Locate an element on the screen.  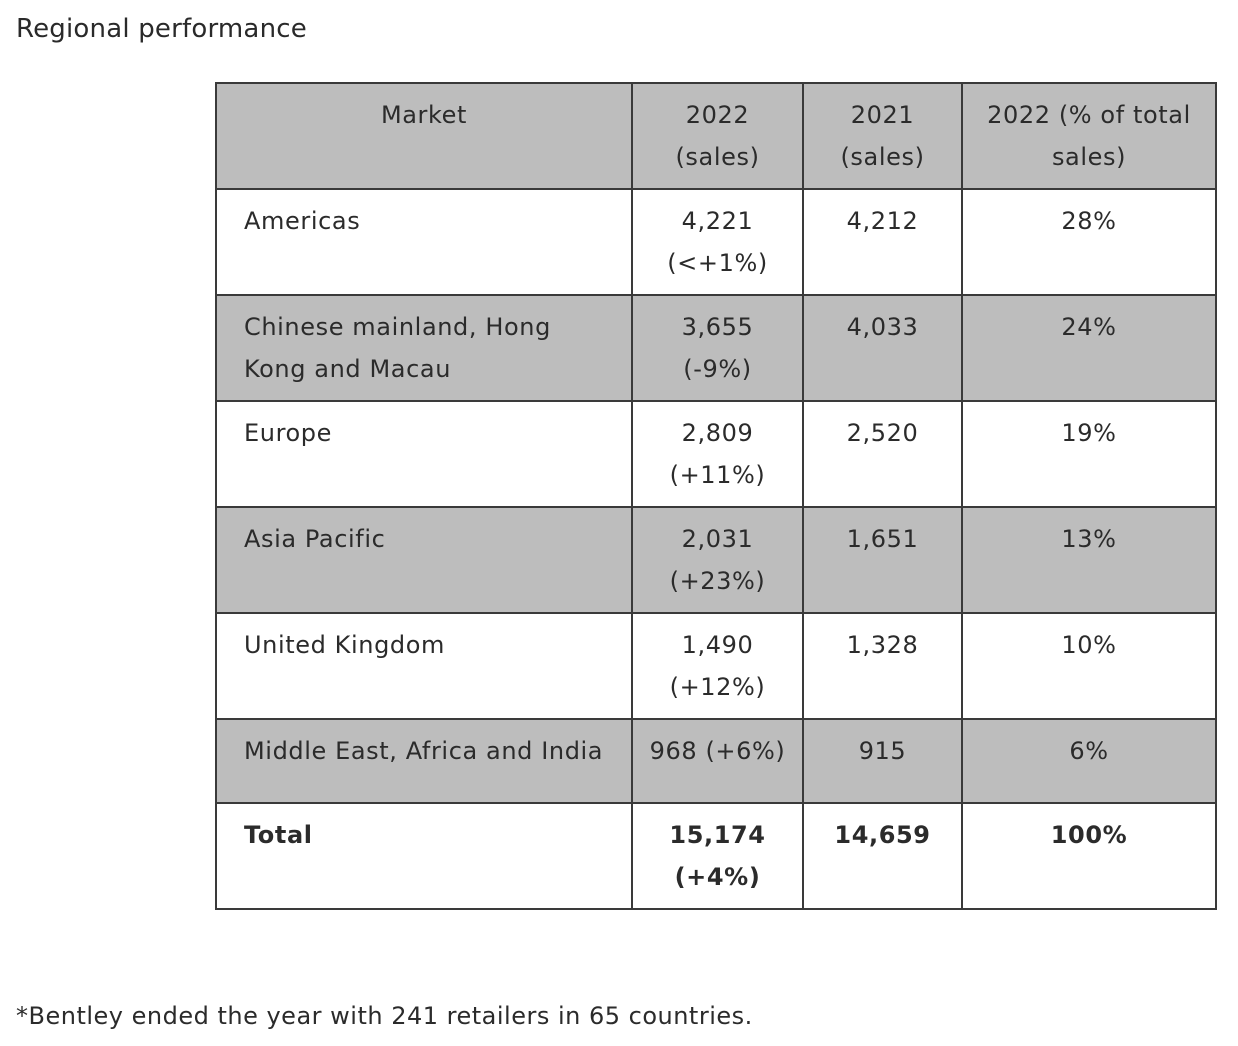
cell-total-label: Total is located at coordinates (424, 856).